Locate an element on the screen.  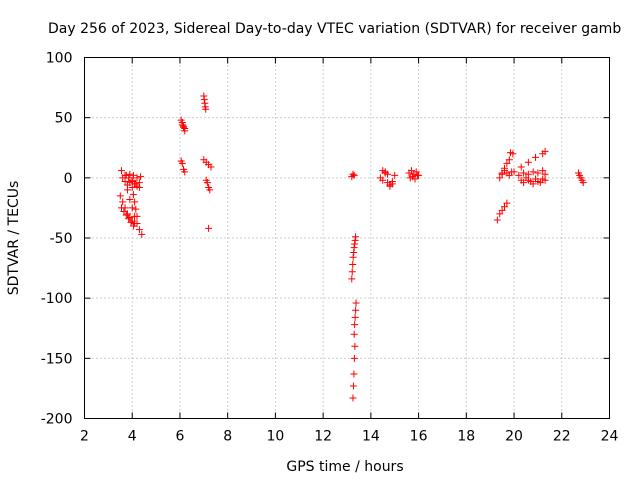
x-tick-label: 8 is located at coordinates (227, 437).